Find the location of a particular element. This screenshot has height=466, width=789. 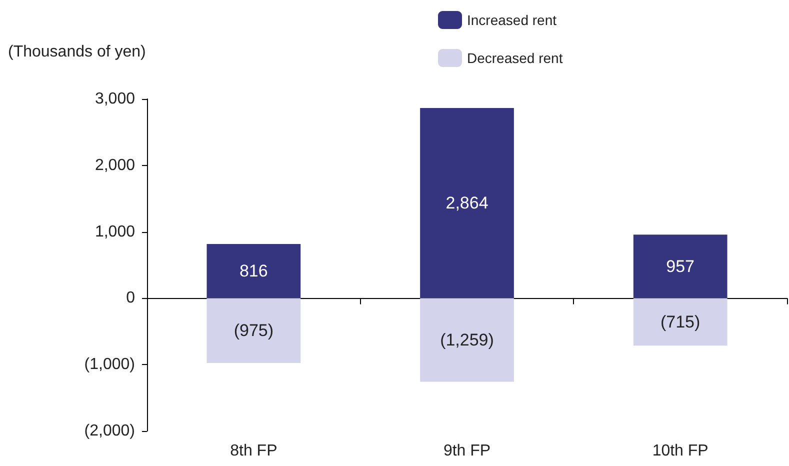

data-label: 816 is located at coordinates (253, 271).